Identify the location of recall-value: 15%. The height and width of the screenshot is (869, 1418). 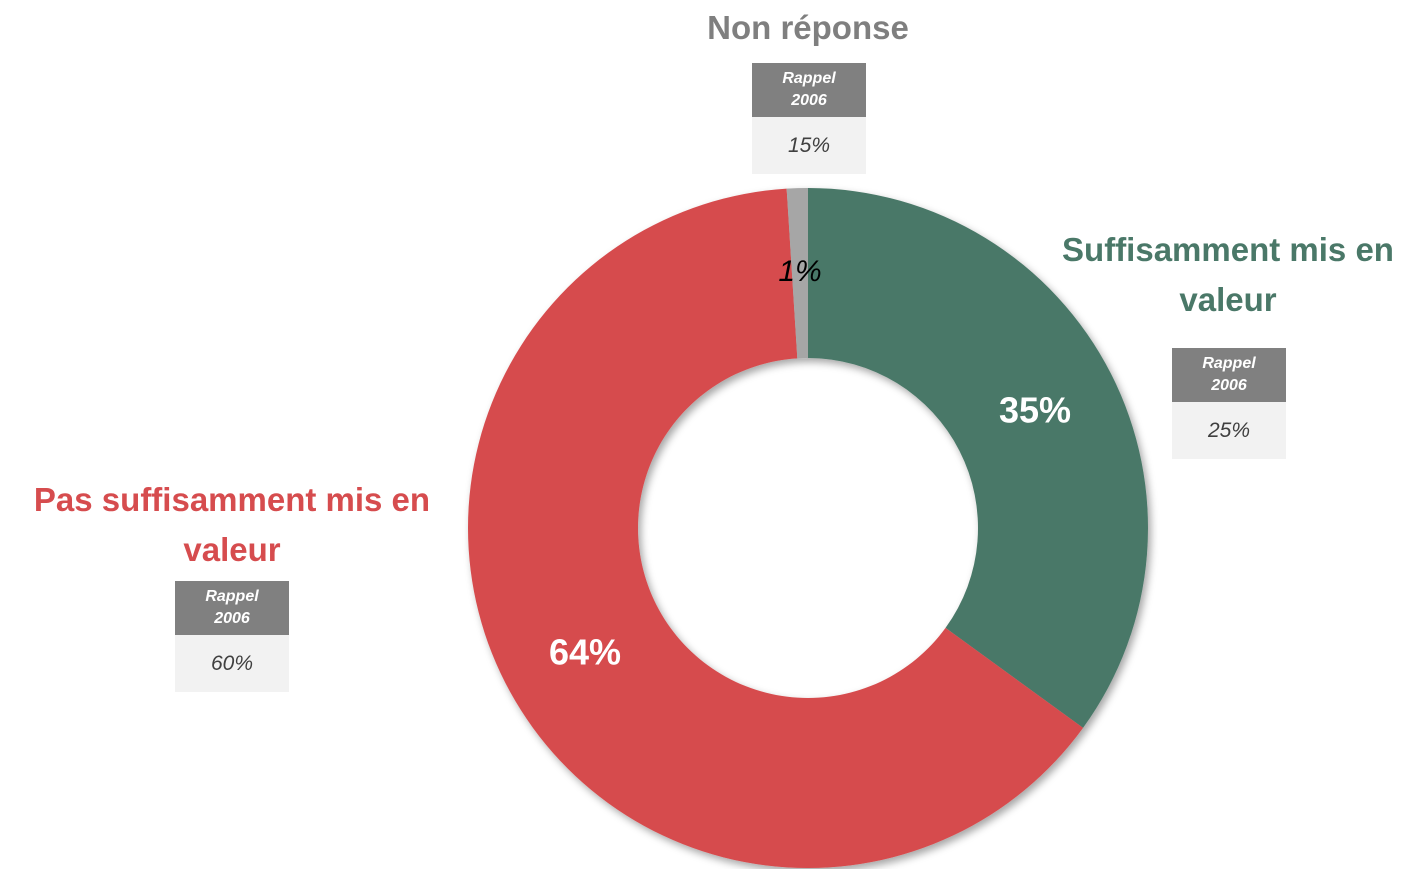
(809, 145).